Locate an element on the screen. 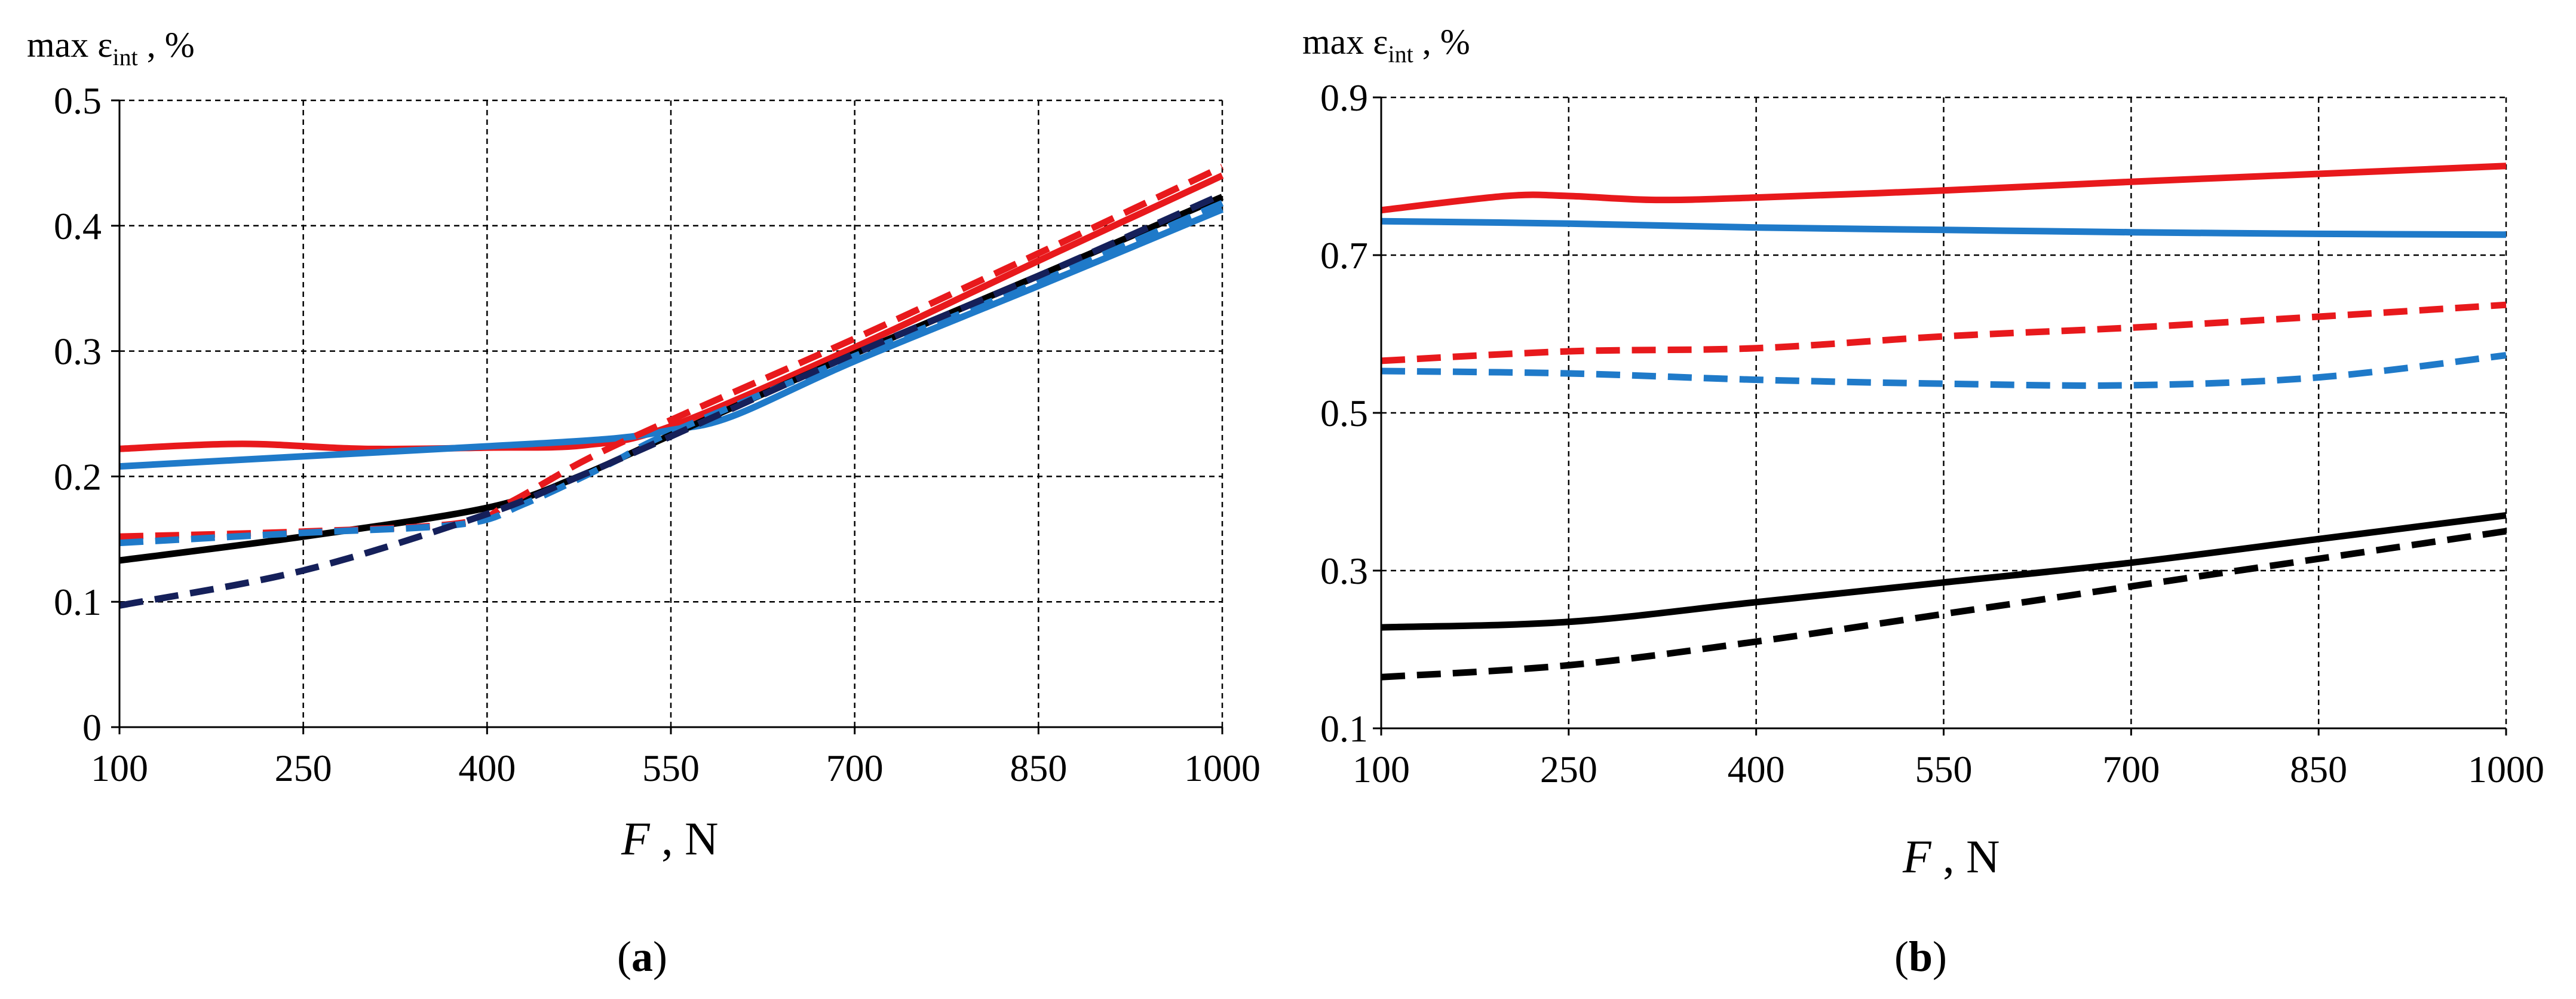  chart-b-ytick-label: 0.7 is located at coordinates (1344, 255).